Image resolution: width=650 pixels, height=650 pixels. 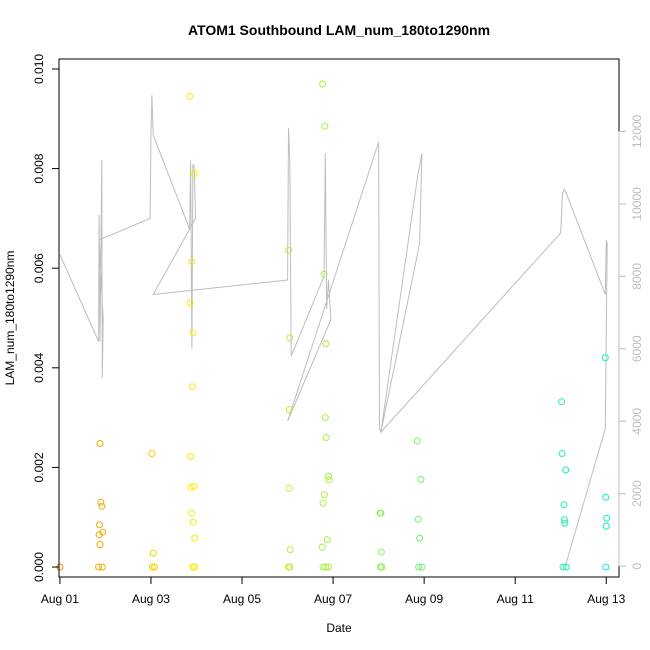 What do you see at coordinates (637, 204) in the screenshot?
I see `y2-tick-label: 10000` at bounding box center [637, 204].